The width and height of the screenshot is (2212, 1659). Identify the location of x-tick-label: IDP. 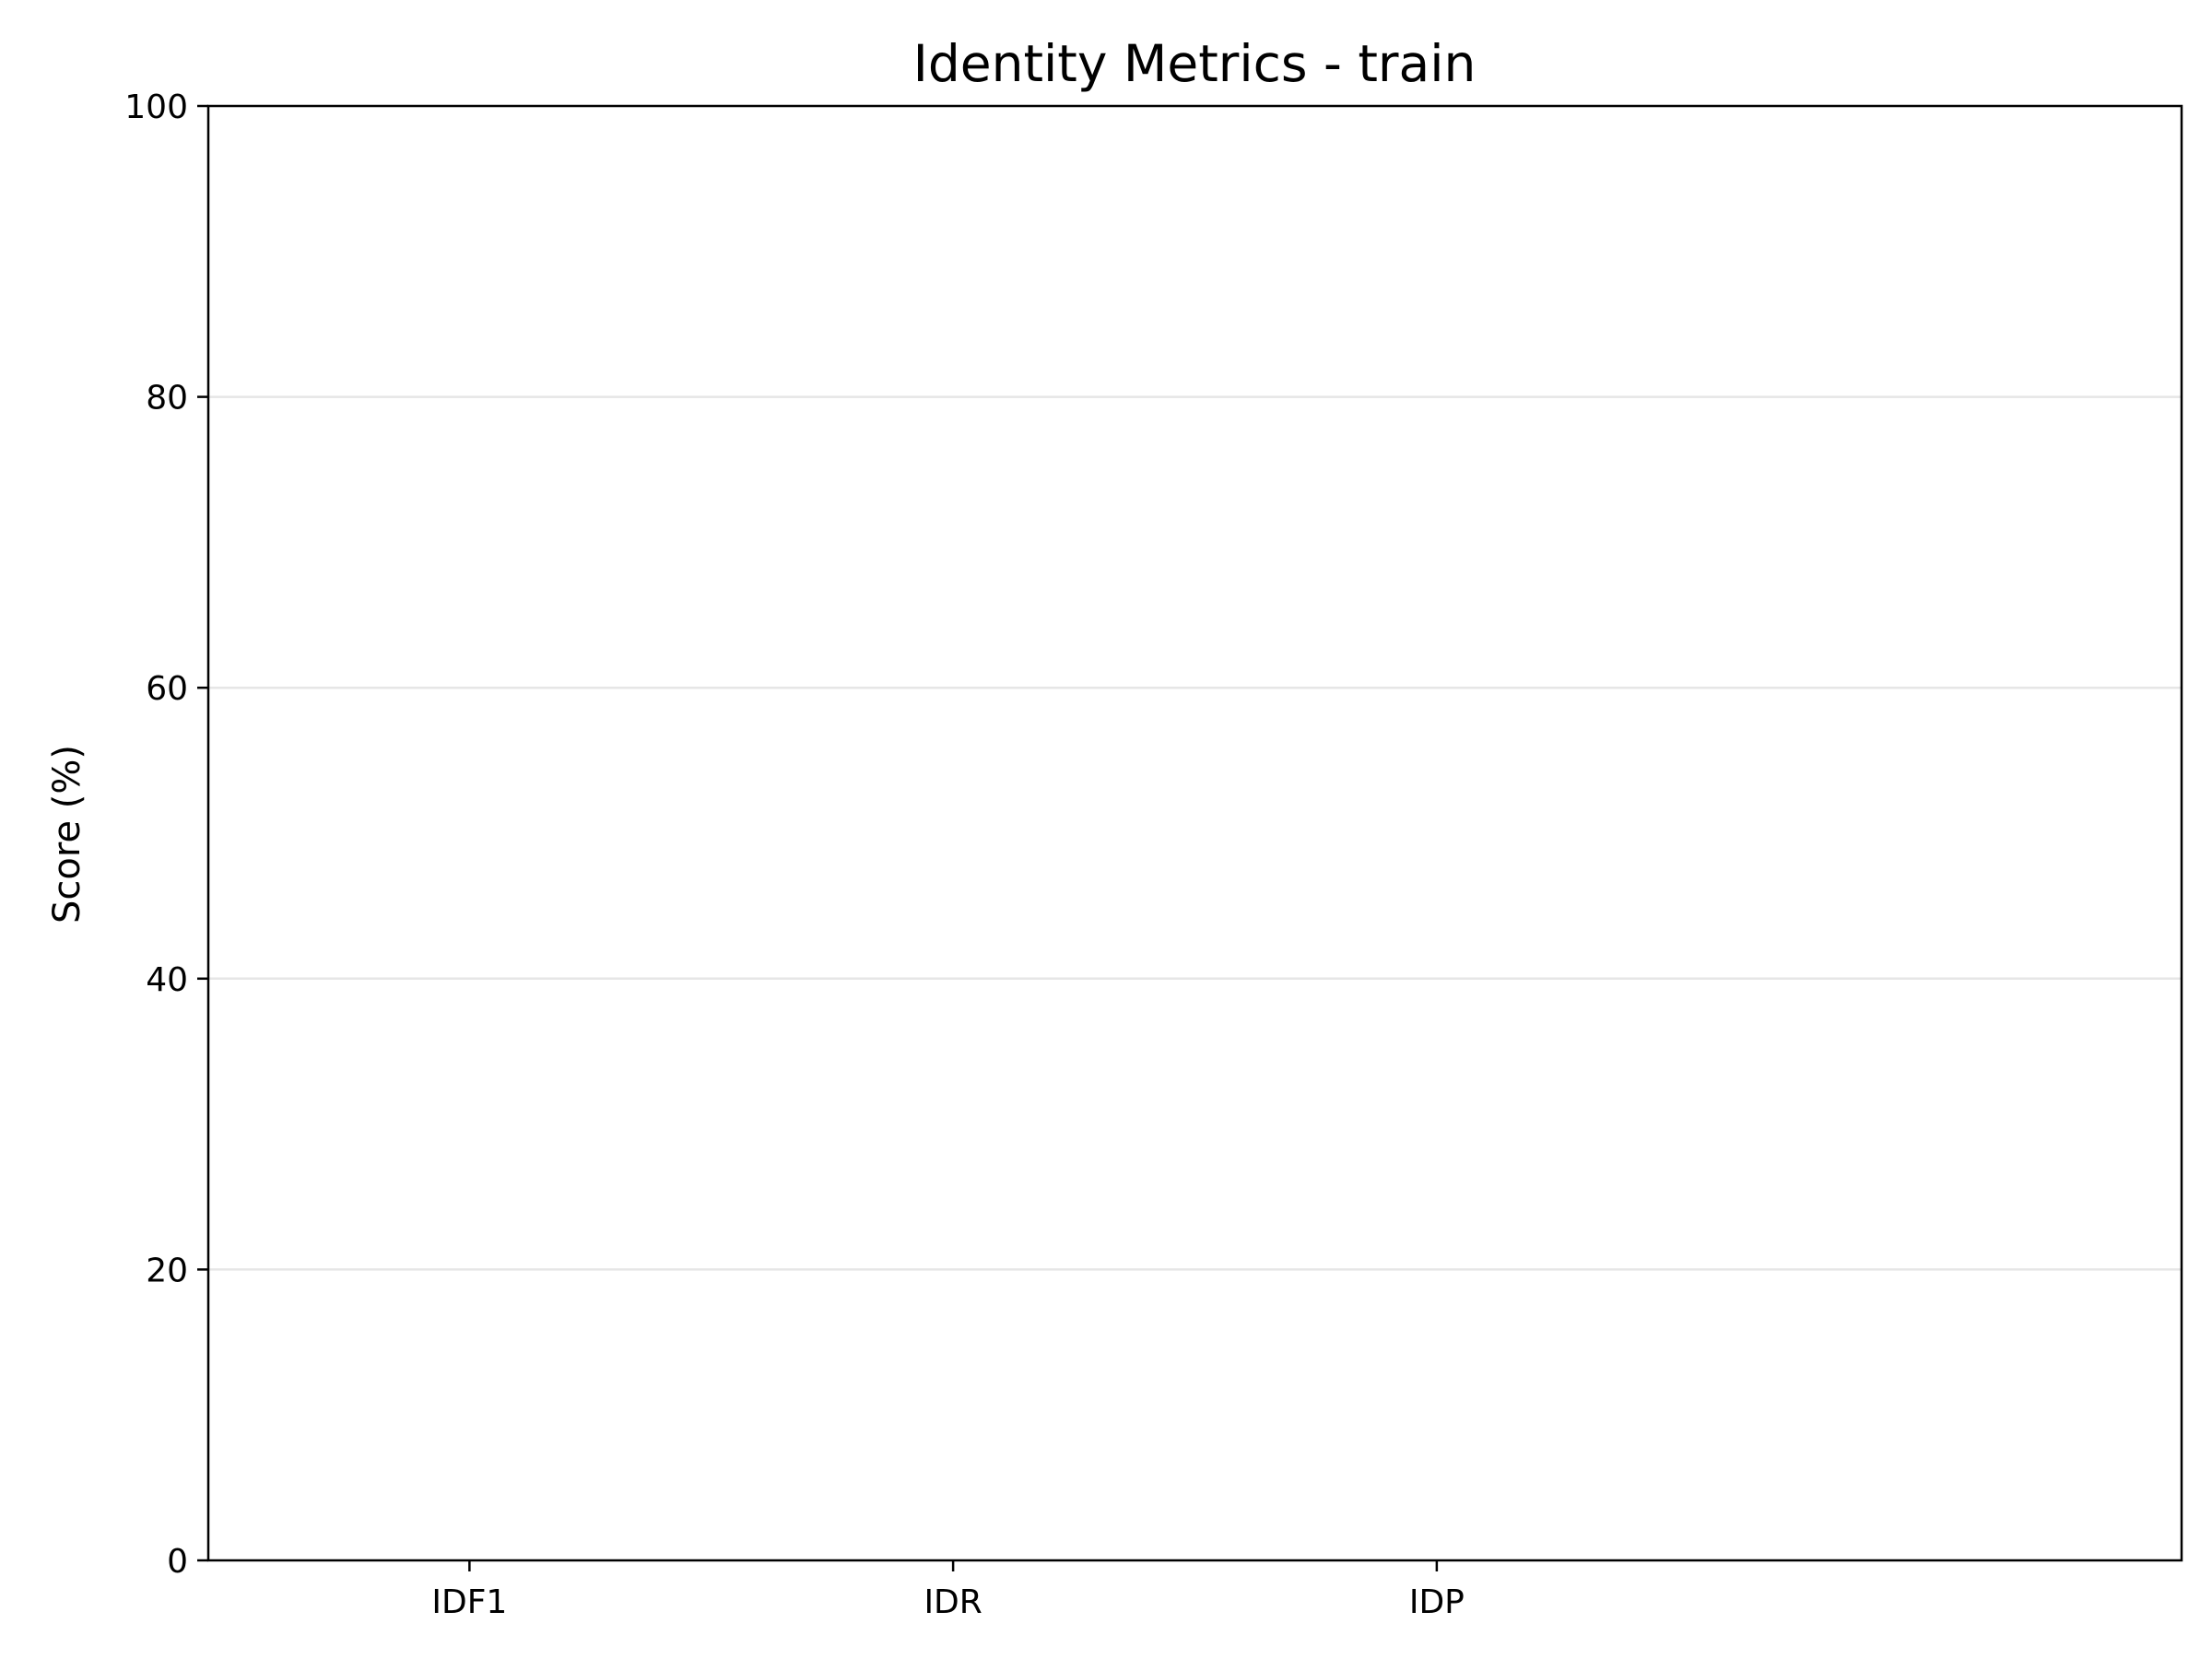
(1437, 1602).